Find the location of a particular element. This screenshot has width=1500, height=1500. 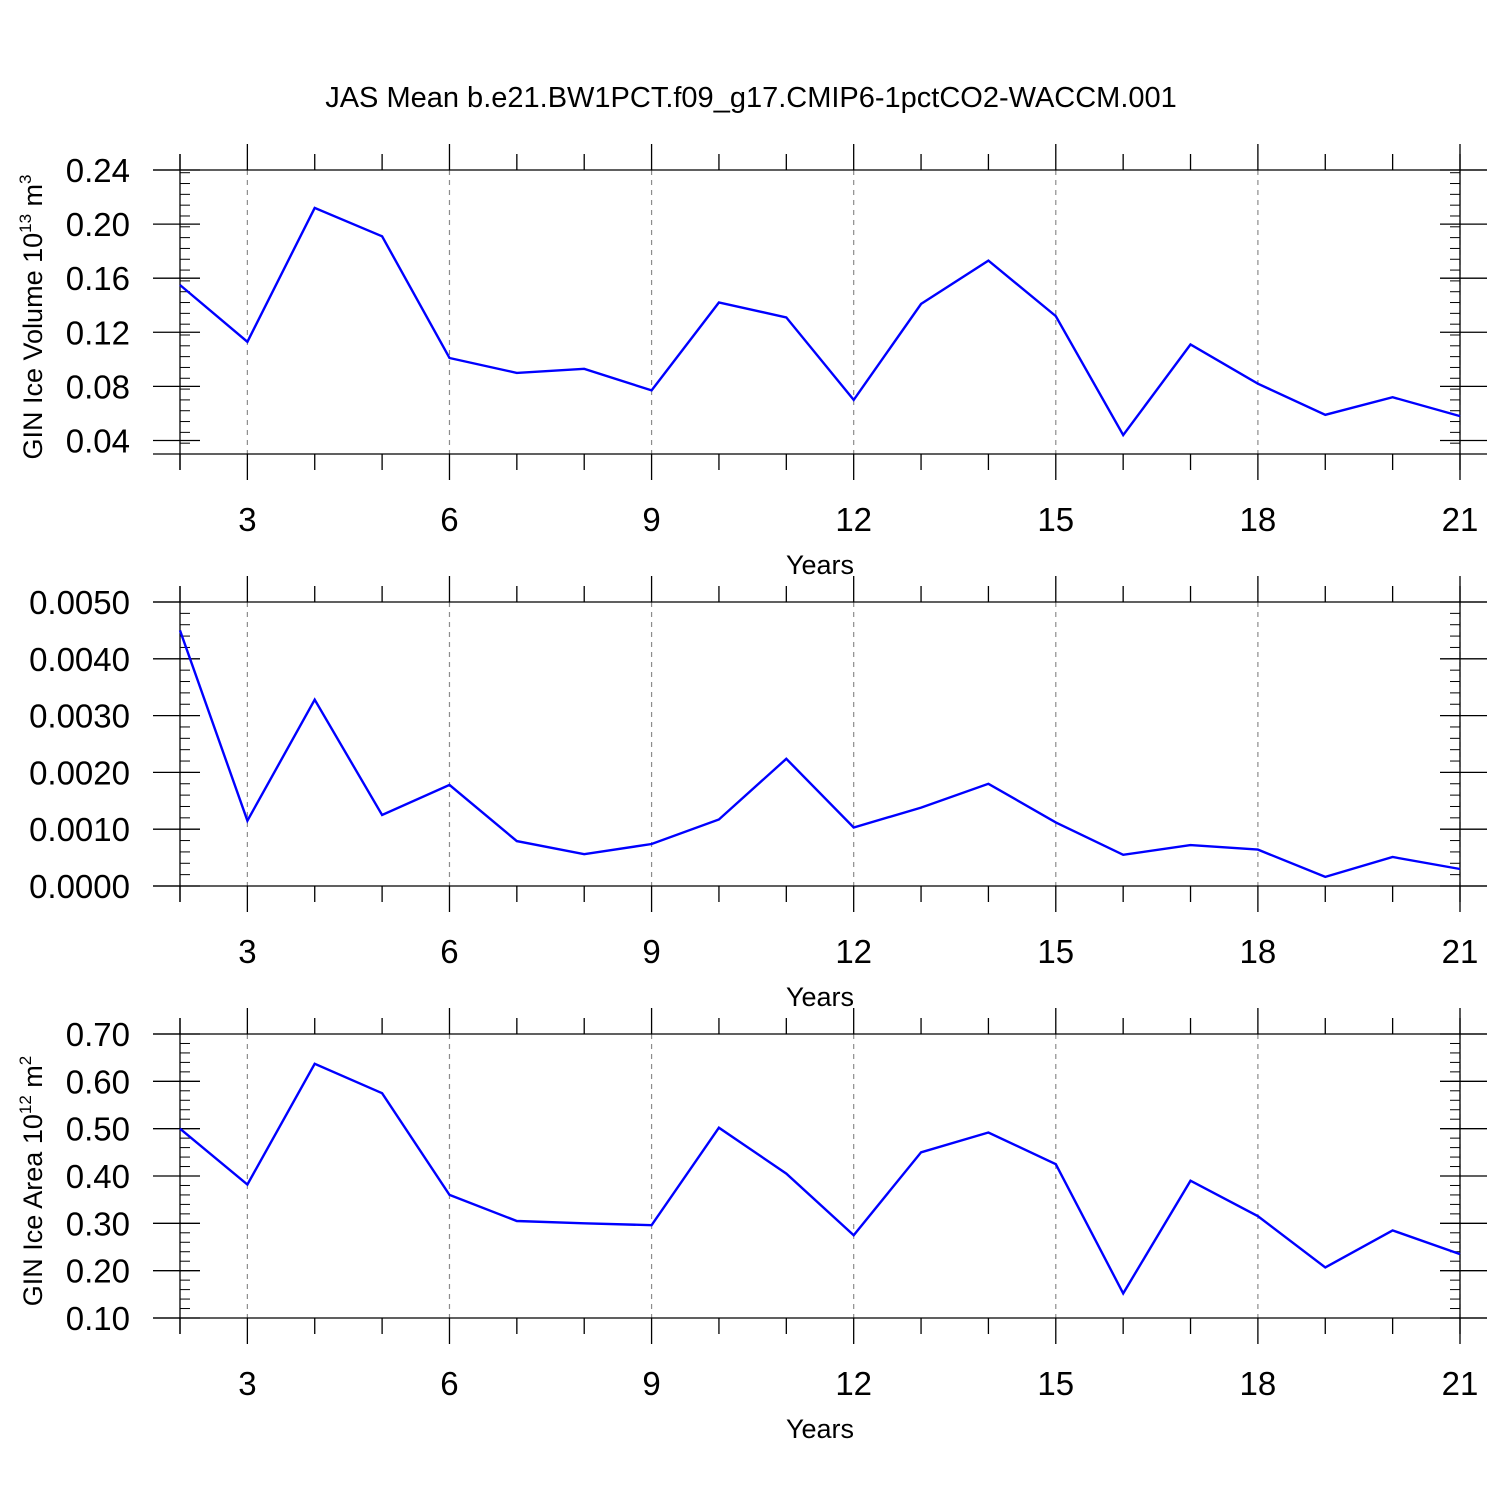

y-tick-label: 0.10 is located at coordinates (98, 1318).